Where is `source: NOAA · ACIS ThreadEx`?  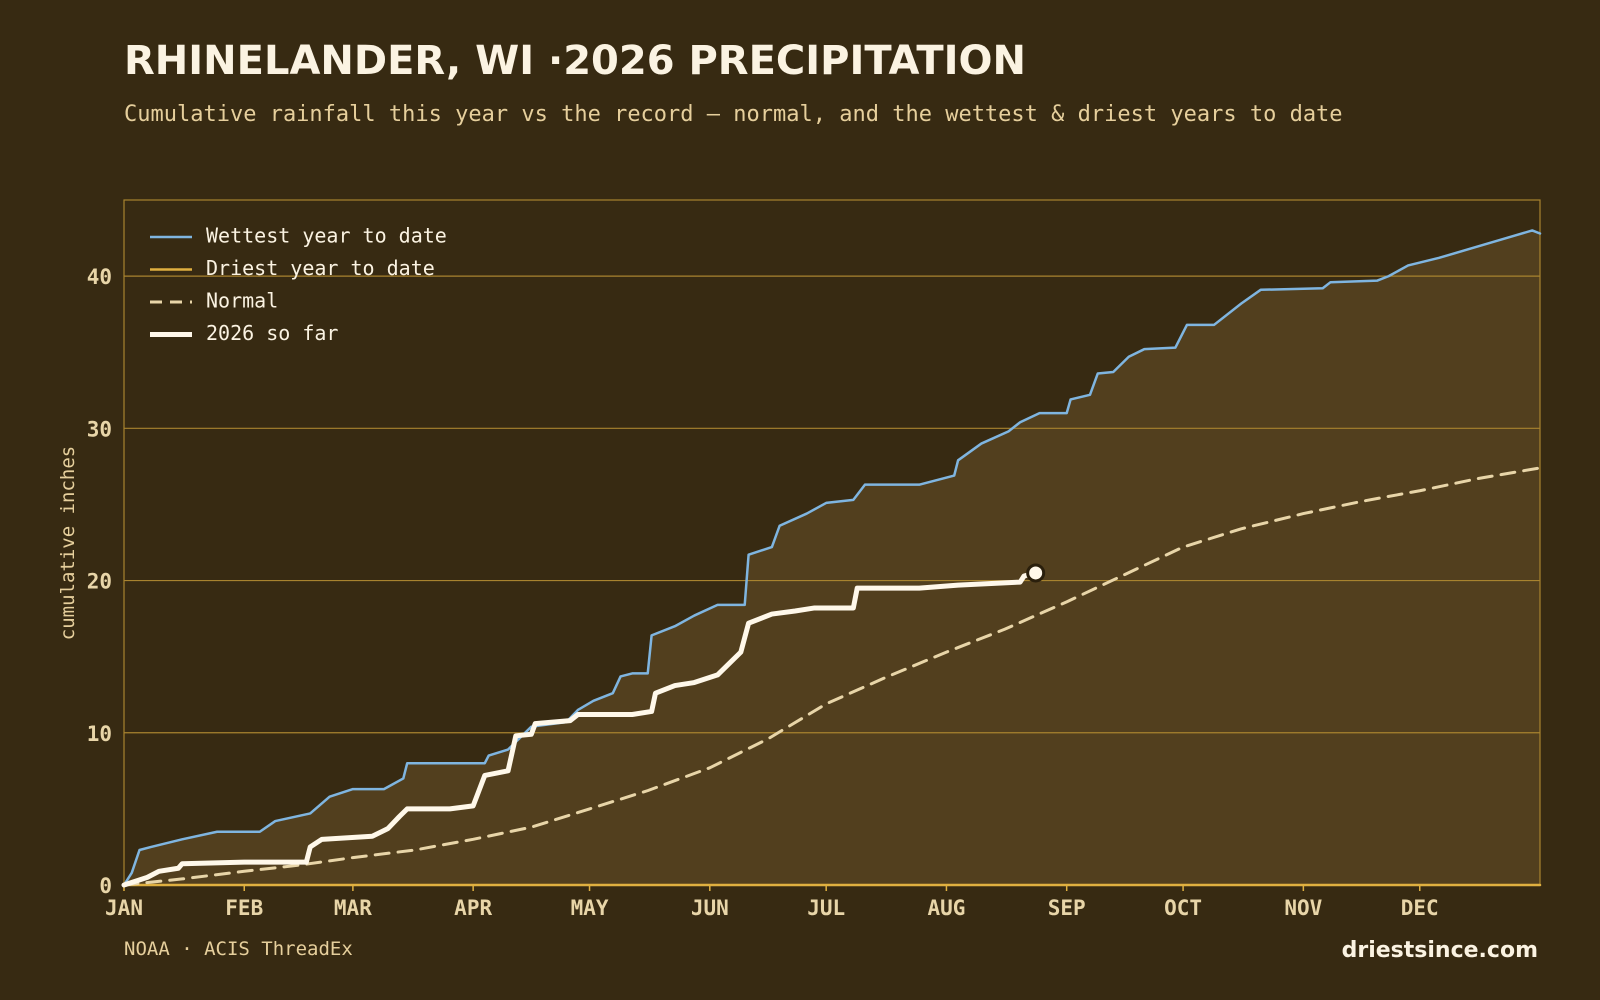 source: NOAA · ACIS ThreadEx is located at coordinates (238, 949).